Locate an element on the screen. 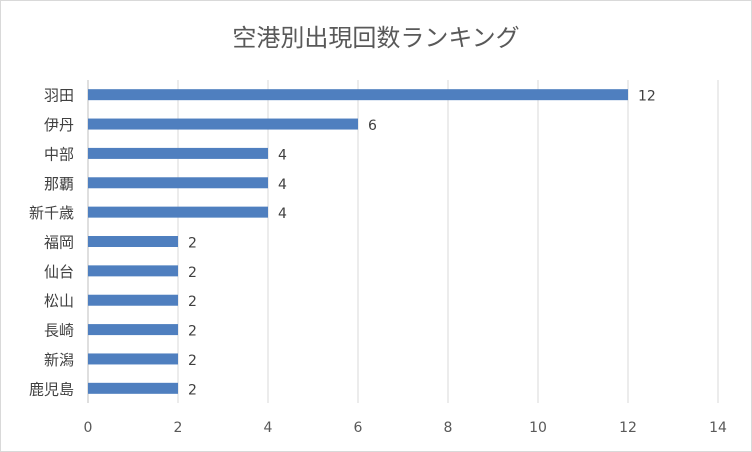 The width and height of the screenshot is (752, 452). category-label: 仙台 is located at coordinates (59, 272).